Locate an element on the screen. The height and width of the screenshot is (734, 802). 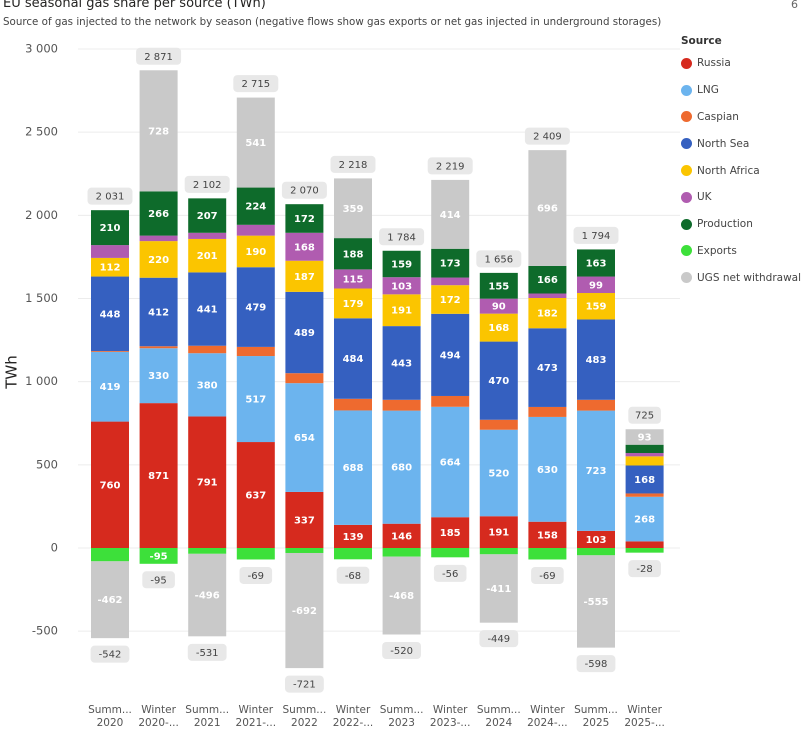
legend-item-production: Production is located at coordinates (741, 224).